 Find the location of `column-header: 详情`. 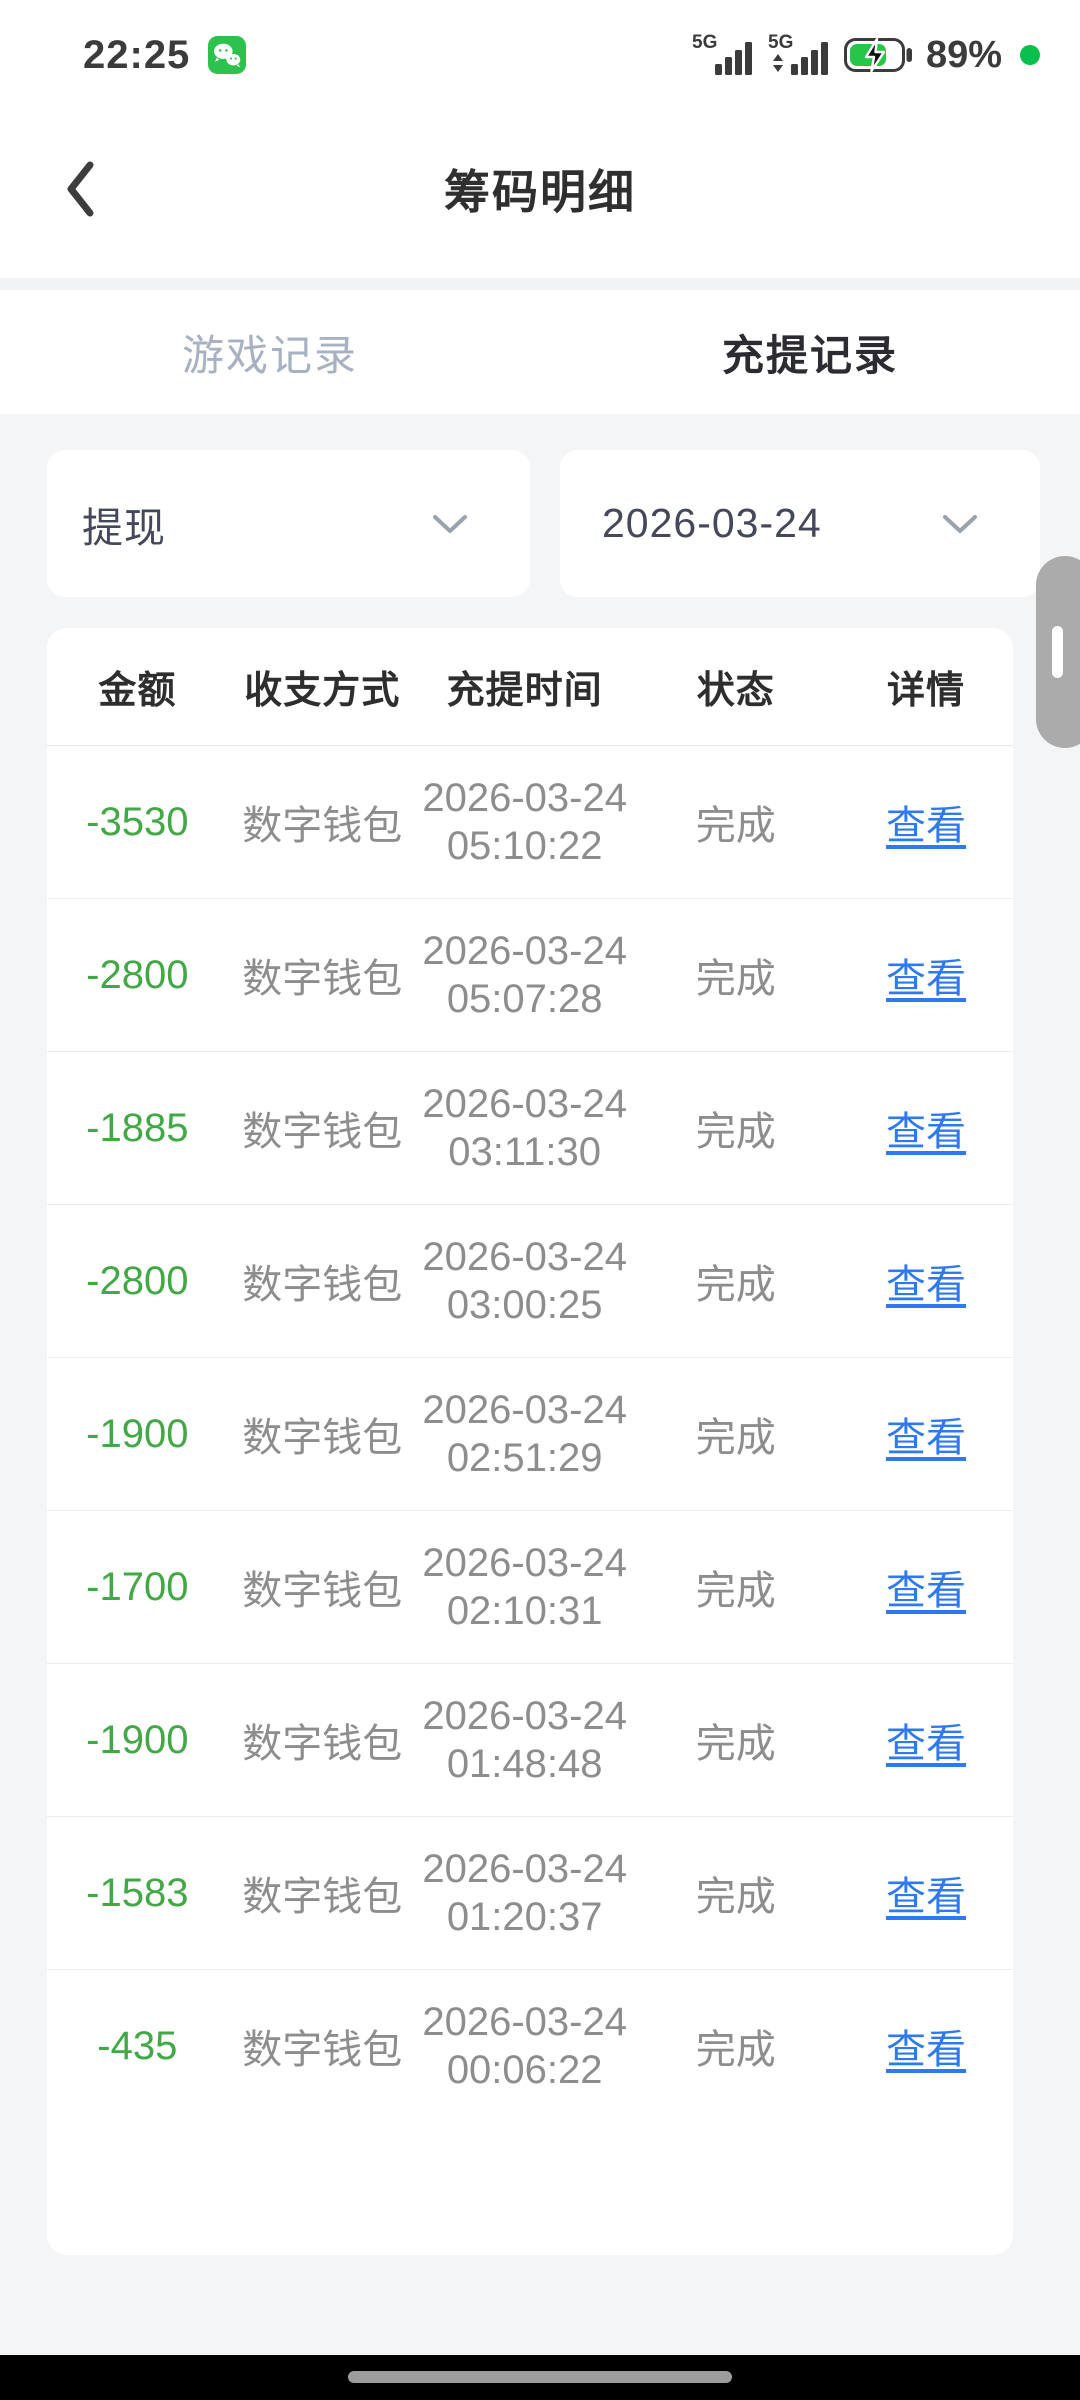

column-header: 详情 is located at coordinates (926, 691).